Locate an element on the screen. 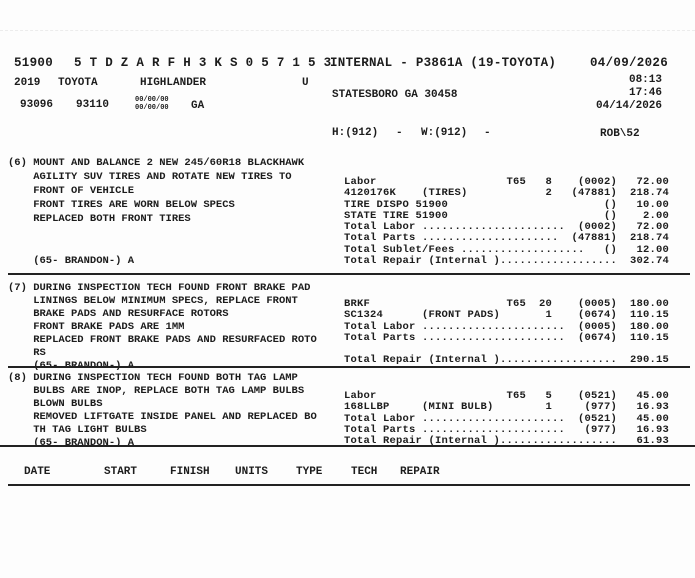  column-header-type: TYPE is located at coordinates (309, 472).